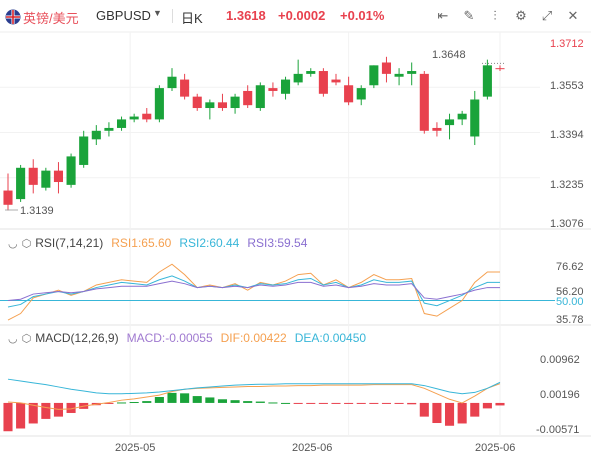 The width and height of the screenshot is (591, 459). Describe the element at coordinates (69, 243) in the screenshot. I see `rsi-title: RSI(7,14,21)` at that location.